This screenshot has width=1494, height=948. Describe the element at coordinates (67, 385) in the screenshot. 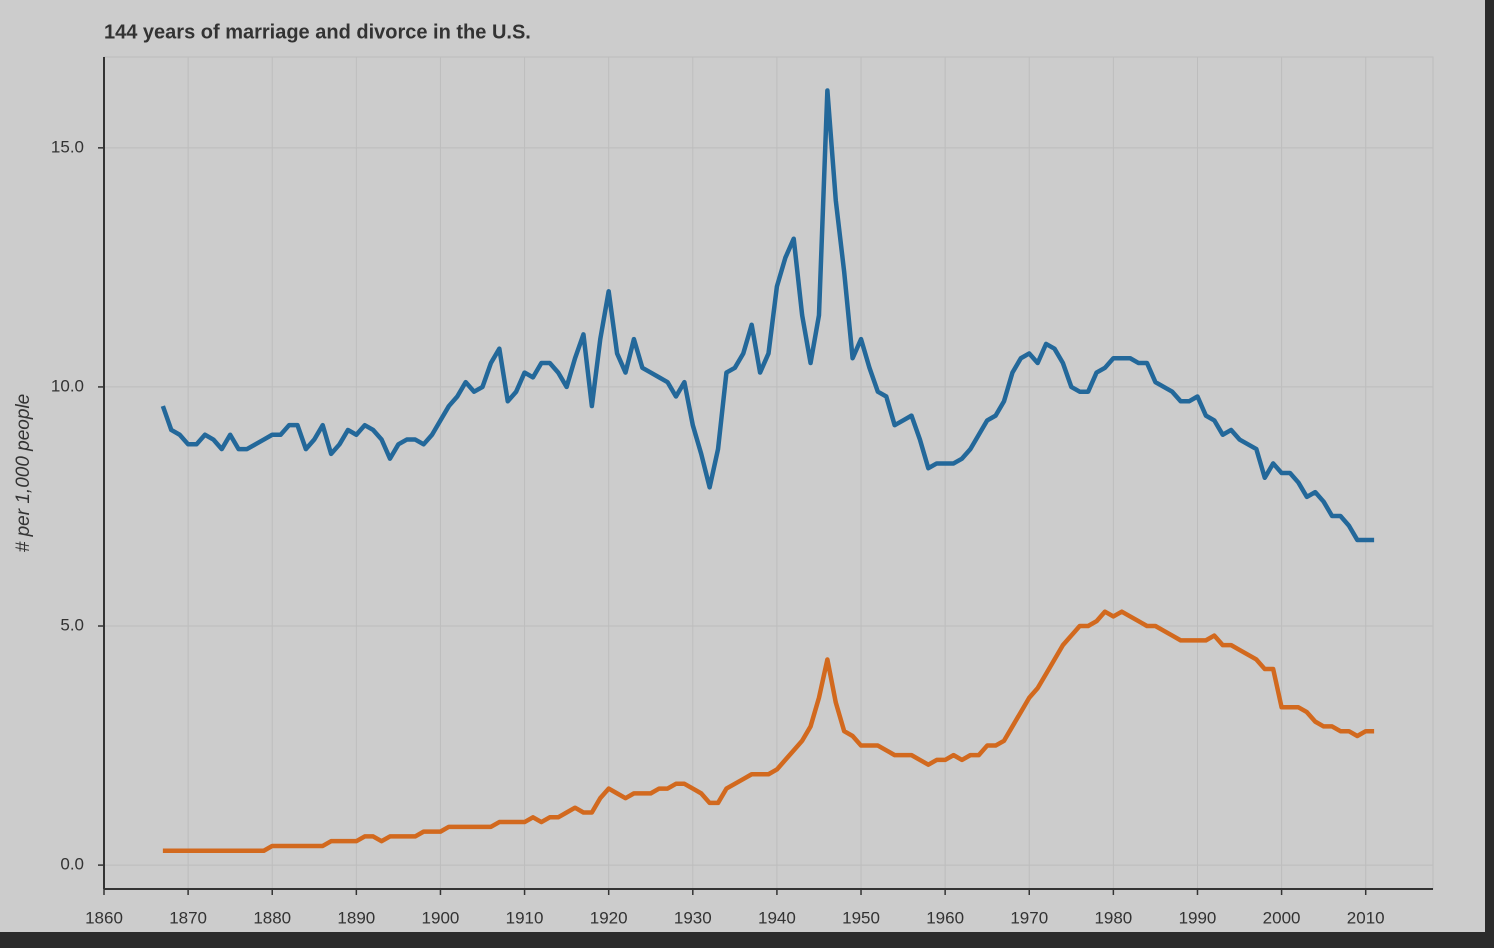

I see `y-tick-label: 10.0` at that location.